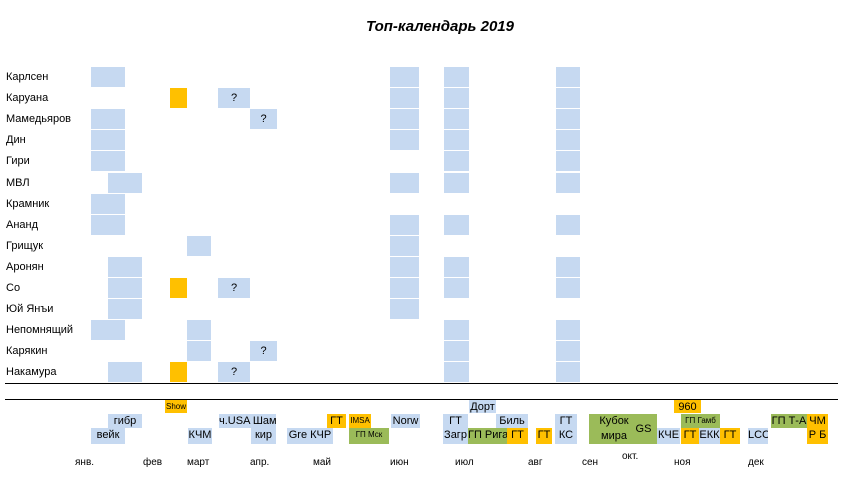  What do you see at coordinates (18, 161) in the screenshot?
I see `player-name: Гири` at bounding box center [18, 161].